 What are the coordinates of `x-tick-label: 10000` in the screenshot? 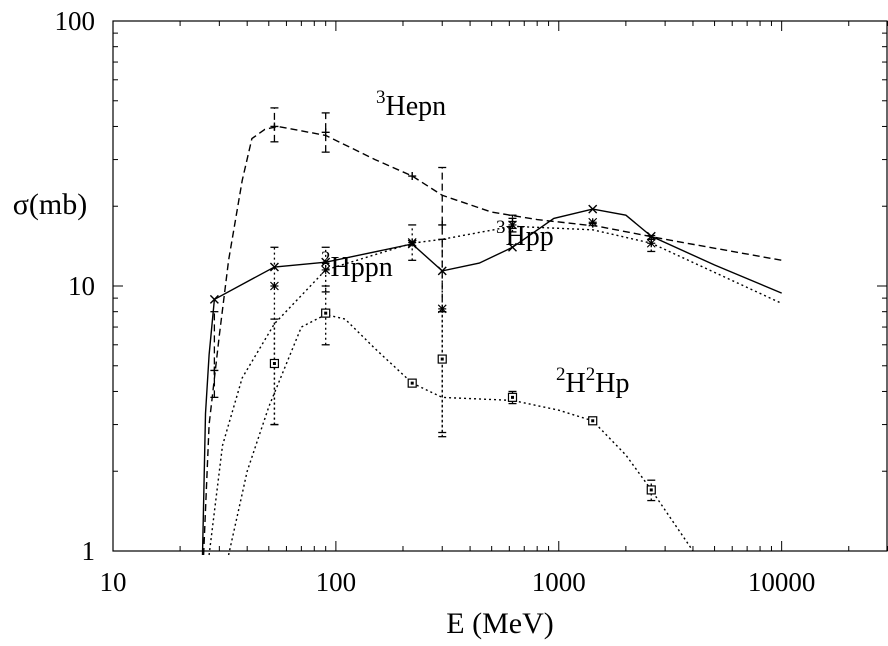 It's located at (782, 582).